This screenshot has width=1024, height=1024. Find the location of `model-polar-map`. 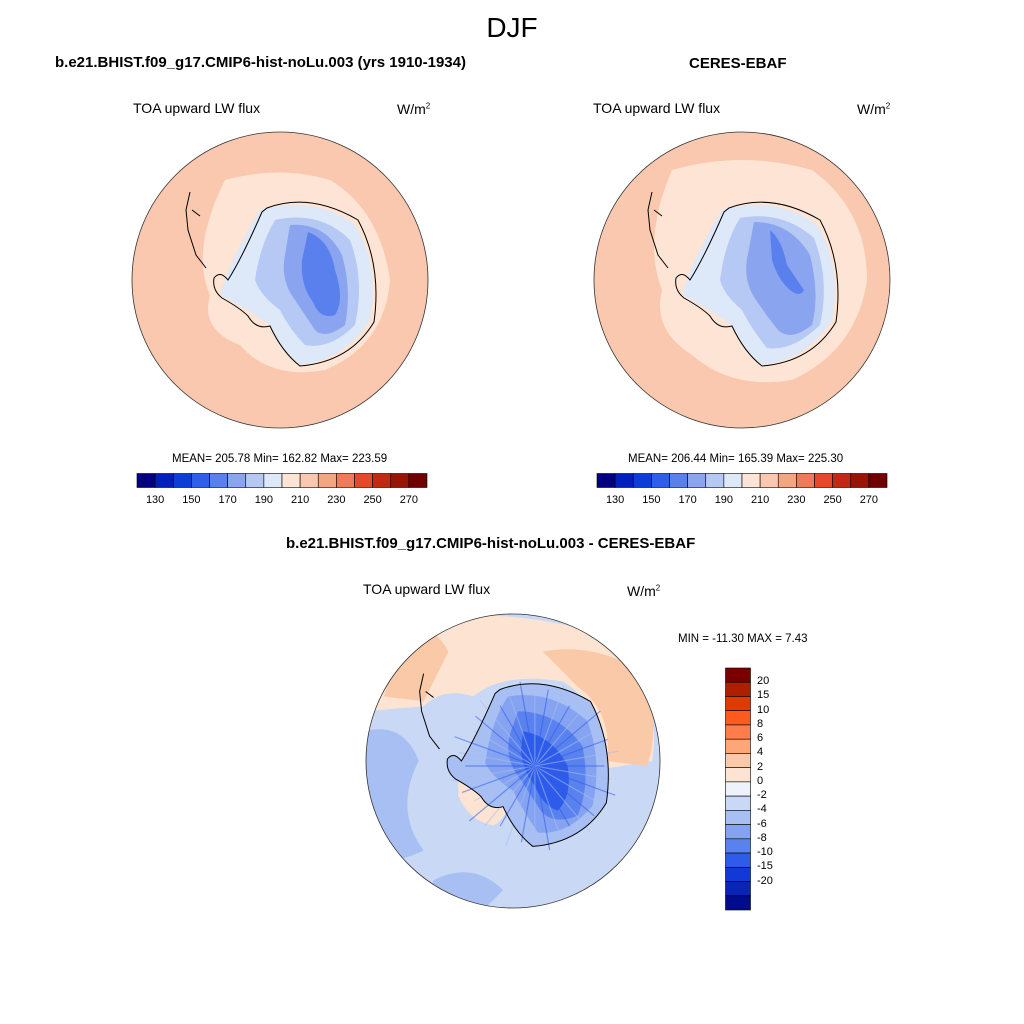

model-polar-map is located at coordinates (280, 280).